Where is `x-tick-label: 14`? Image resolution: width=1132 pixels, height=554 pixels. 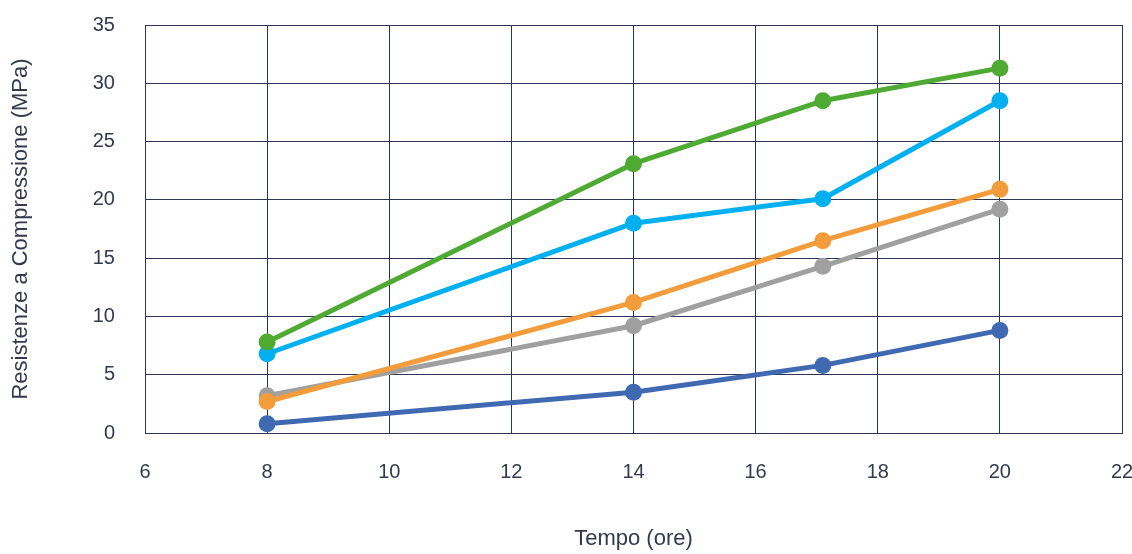
x-tick-label: 14 is located at coordinates (633, 470).